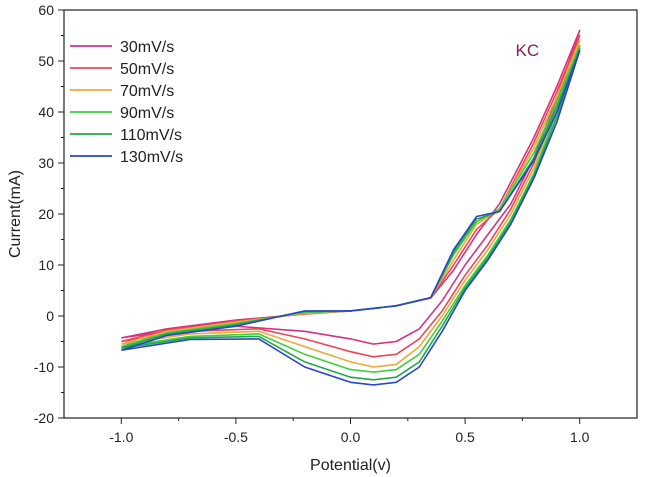  Describe the element at coordinates (351, 437) in the screenshot. I see `x-tick-label: 0.0` at that location.